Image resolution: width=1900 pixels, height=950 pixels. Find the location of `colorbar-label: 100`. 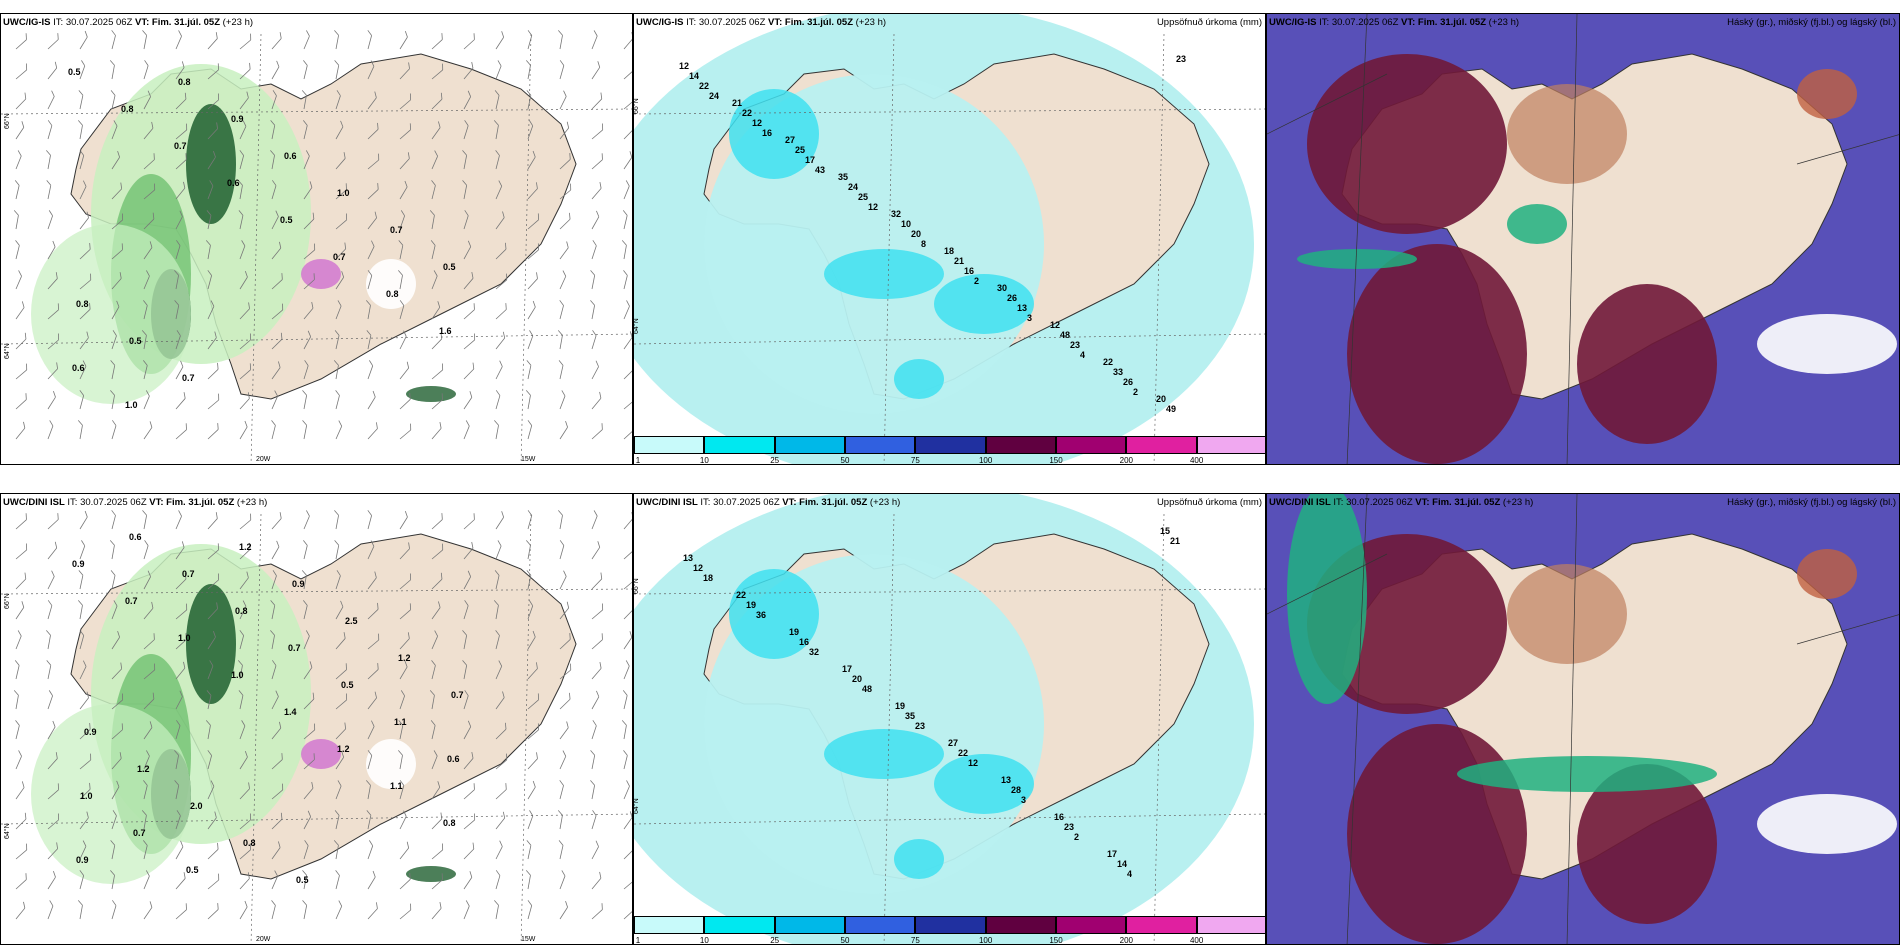

colorbar-label: 100 is located at coordinates (985, 940).